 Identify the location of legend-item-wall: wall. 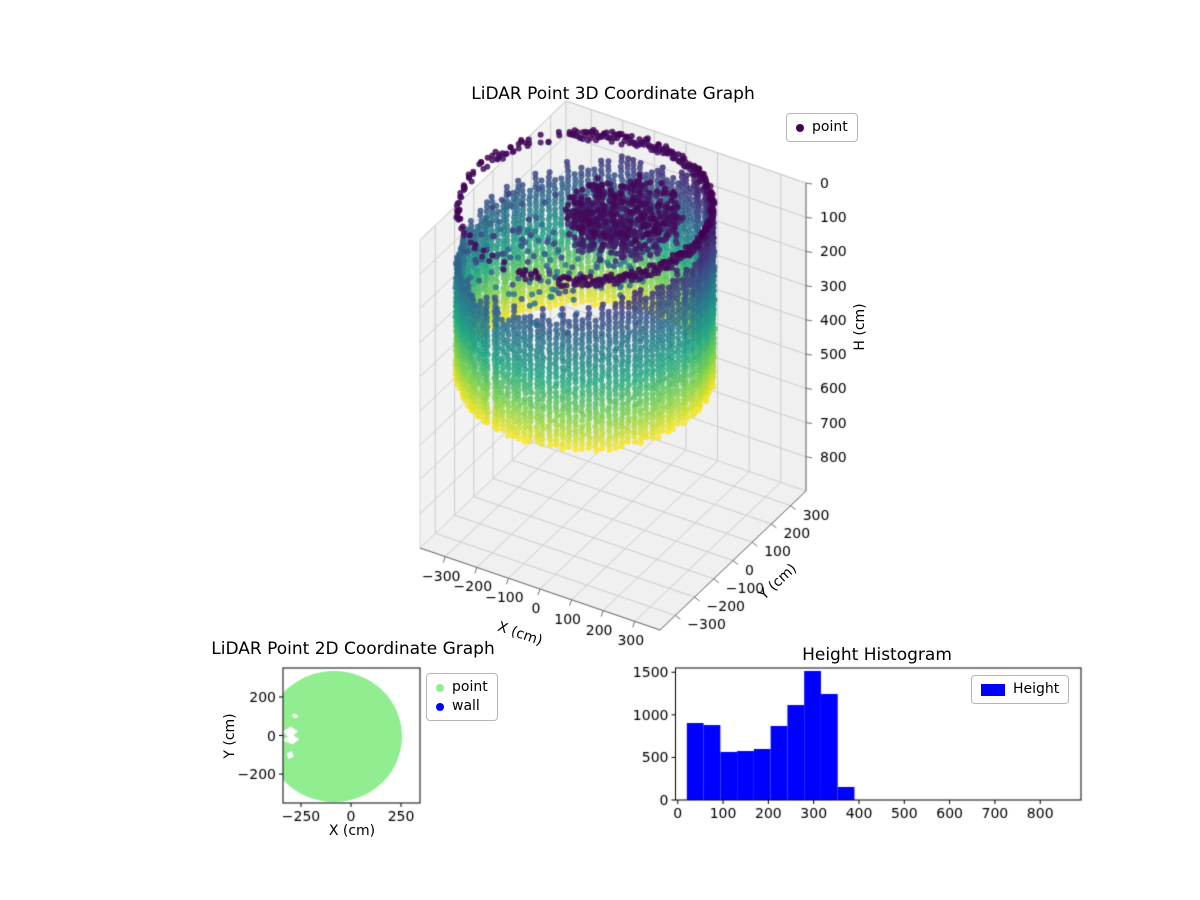
(462, 706).